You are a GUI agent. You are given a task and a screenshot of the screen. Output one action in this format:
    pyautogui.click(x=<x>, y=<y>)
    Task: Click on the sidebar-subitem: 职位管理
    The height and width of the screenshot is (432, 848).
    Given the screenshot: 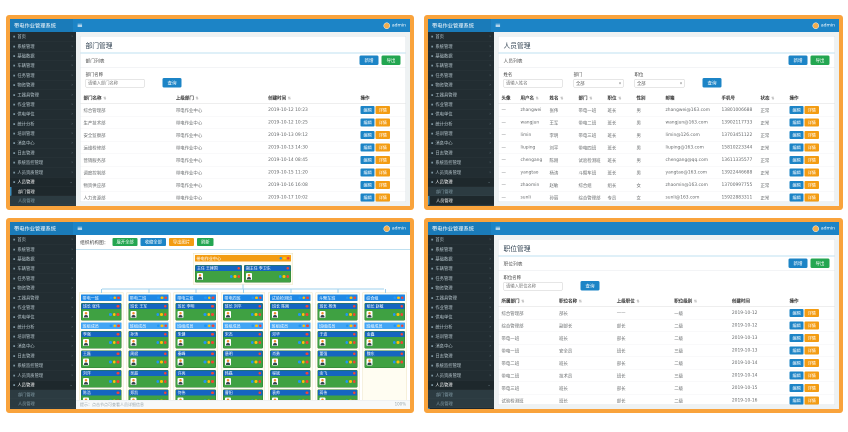 What is the action you would take?
    pyautogui.click(x=461, y=408)
    